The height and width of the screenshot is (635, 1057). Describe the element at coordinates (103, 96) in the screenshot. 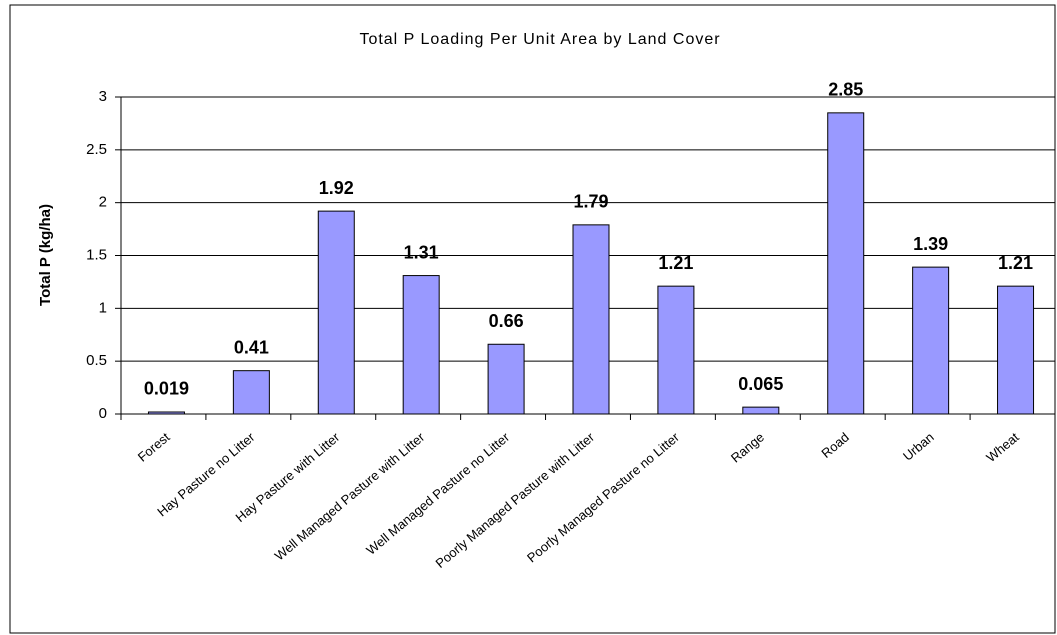

I see `y-tick-label: 3` at that location.